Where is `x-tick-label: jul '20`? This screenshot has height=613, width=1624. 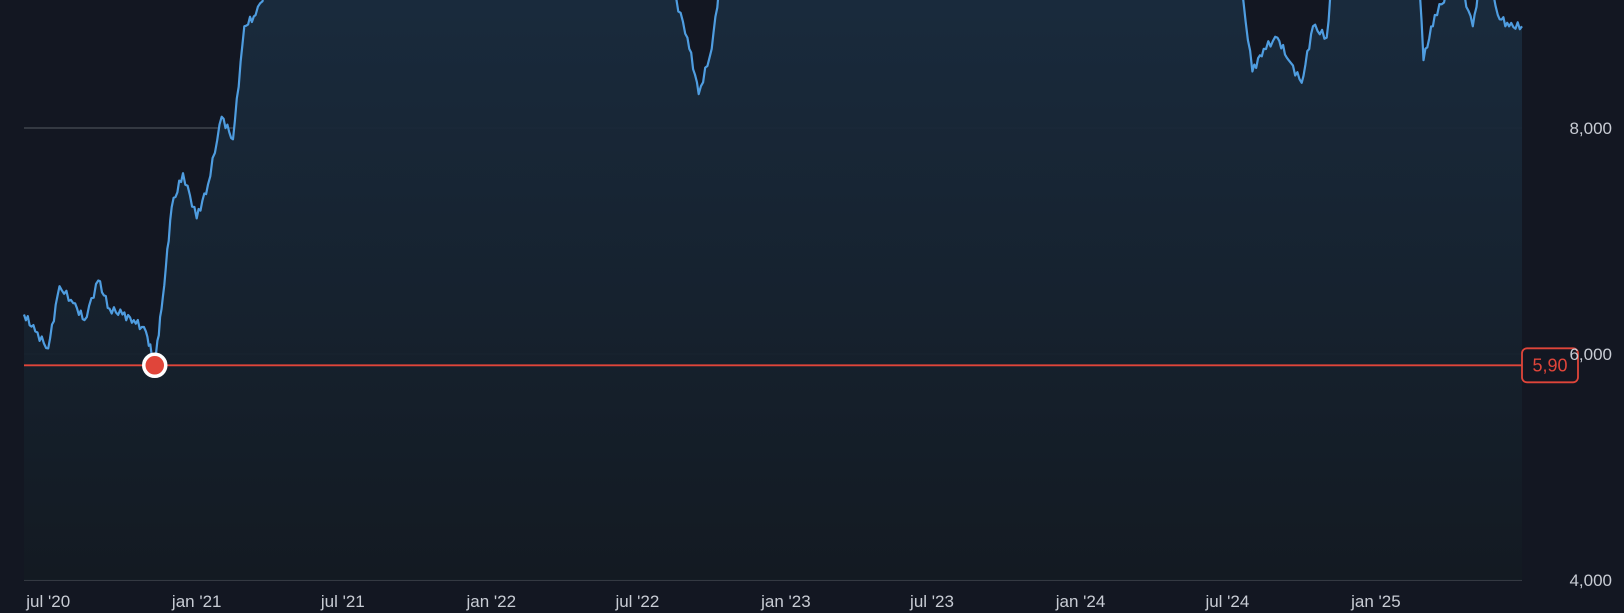 x-tick-label: jul '20 is located at coordinates (47, 601).